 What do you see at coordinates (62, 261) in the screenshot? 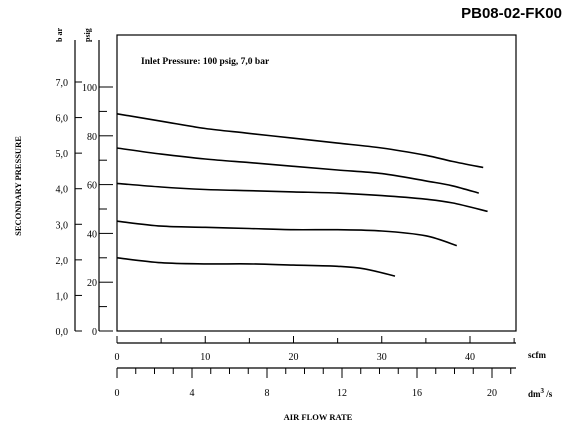
I see `bar-tick-label: 2,0` at bounding box center [62, 261].